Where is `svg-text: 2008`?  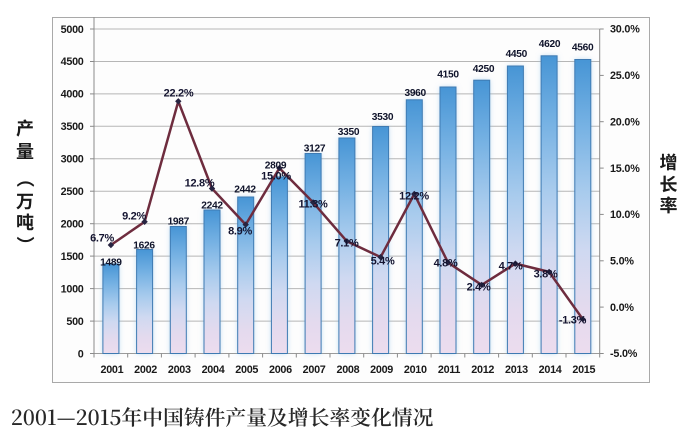
svg-text: 2008 is located at coordinates (347, 370).